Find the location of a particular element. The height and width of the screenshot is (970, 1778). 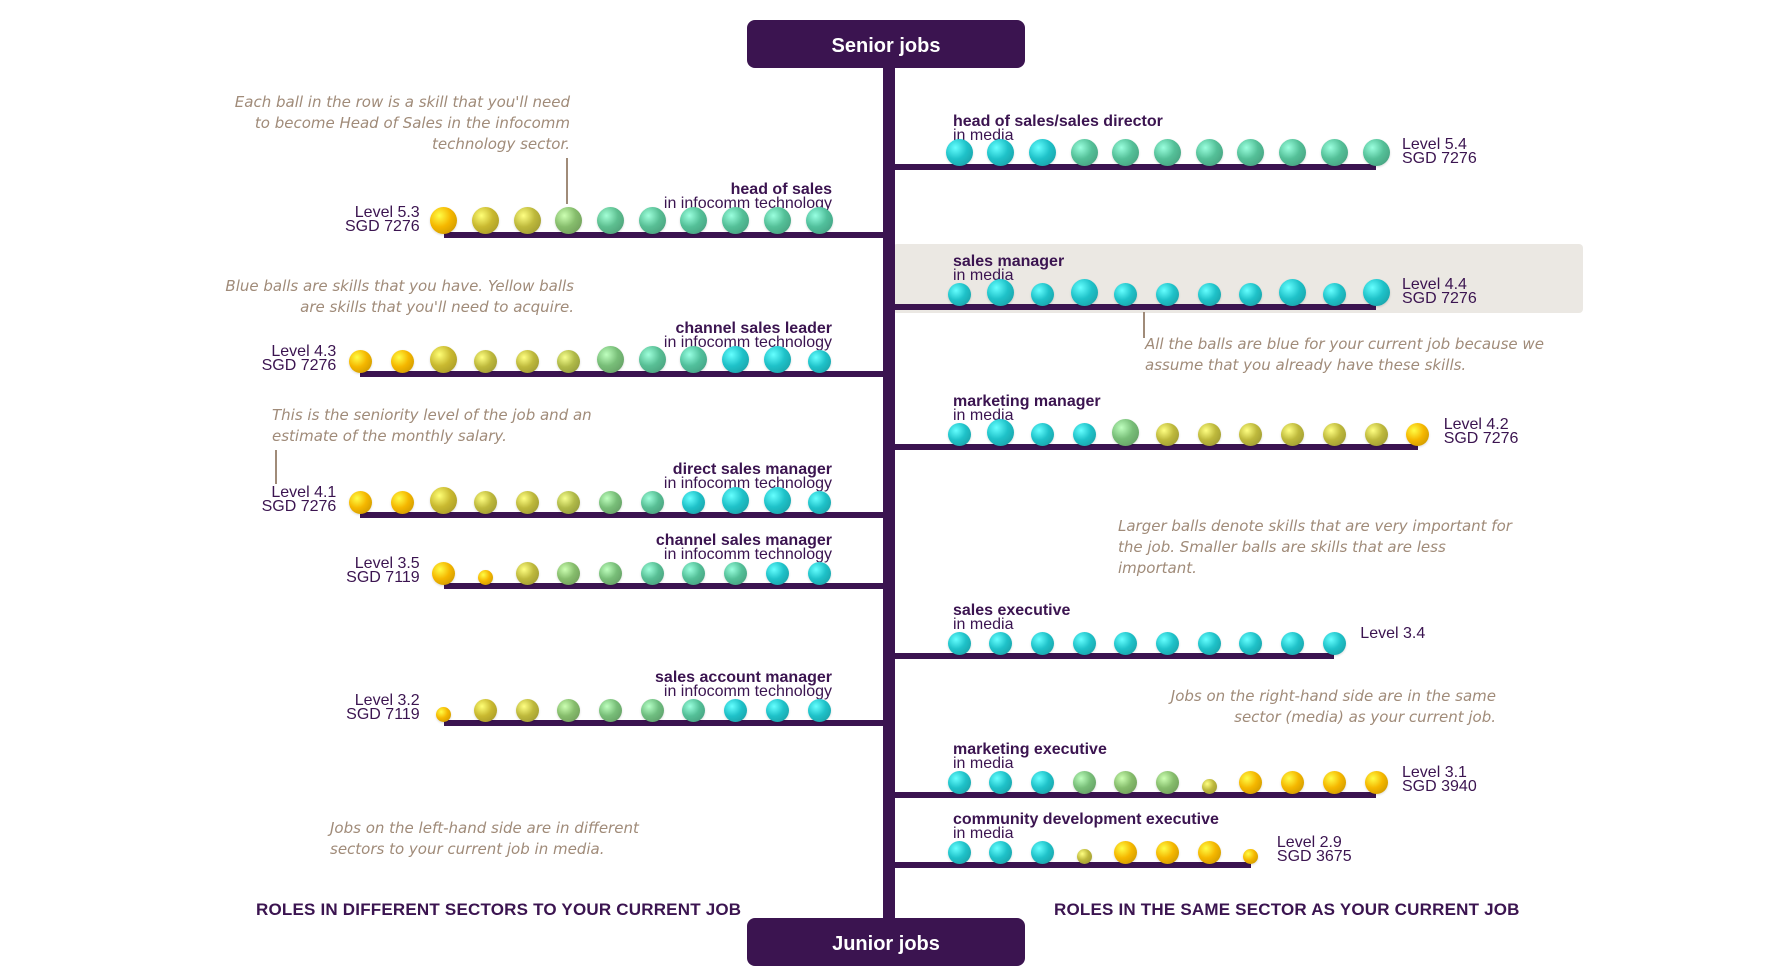

job-level: Level 2.9 SGD 3675 is located at coordinates (1314, 850).